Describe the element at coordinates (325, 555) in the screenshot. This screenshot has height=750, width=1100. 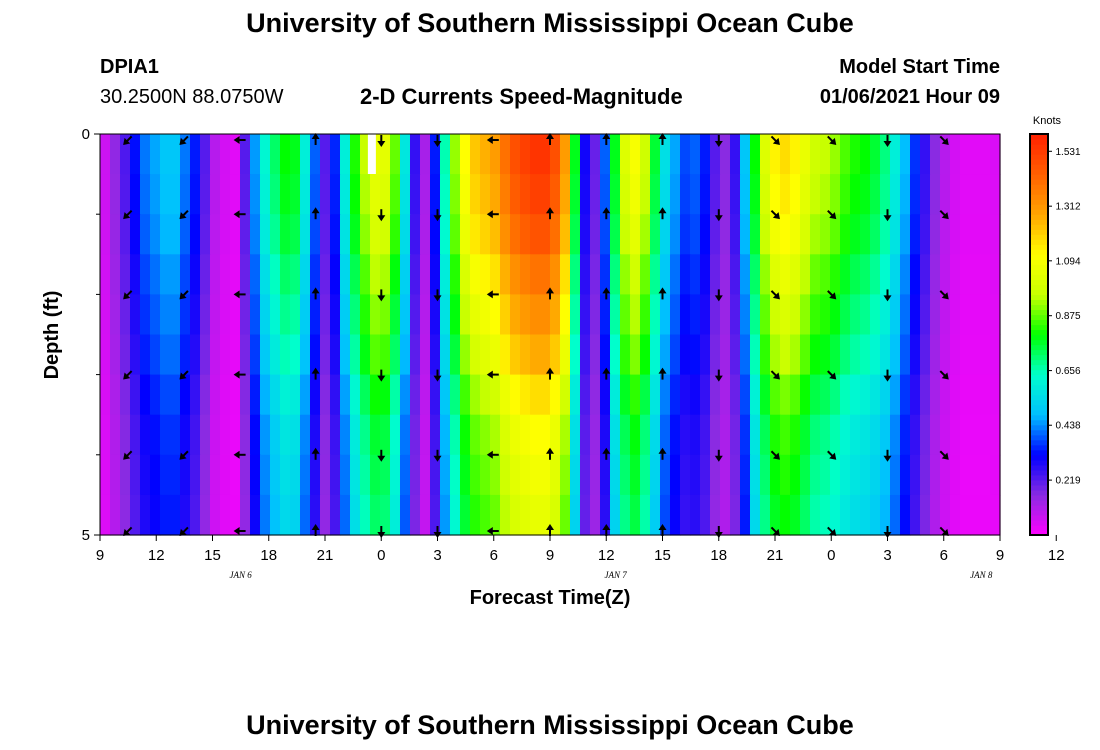
I see `x-tick-label: 21` at that location.